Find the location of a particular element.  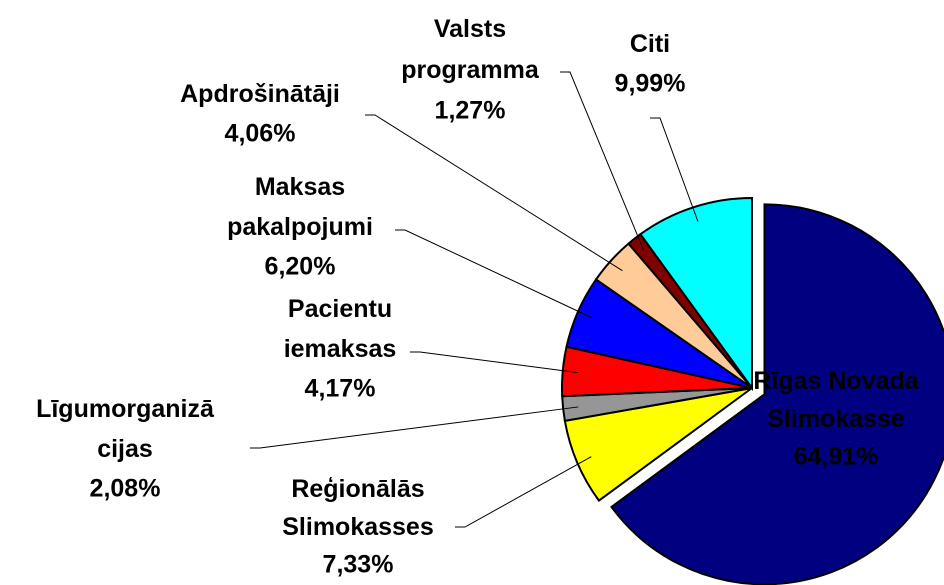

slice-label: Citi is located at coordinates (650, 44).